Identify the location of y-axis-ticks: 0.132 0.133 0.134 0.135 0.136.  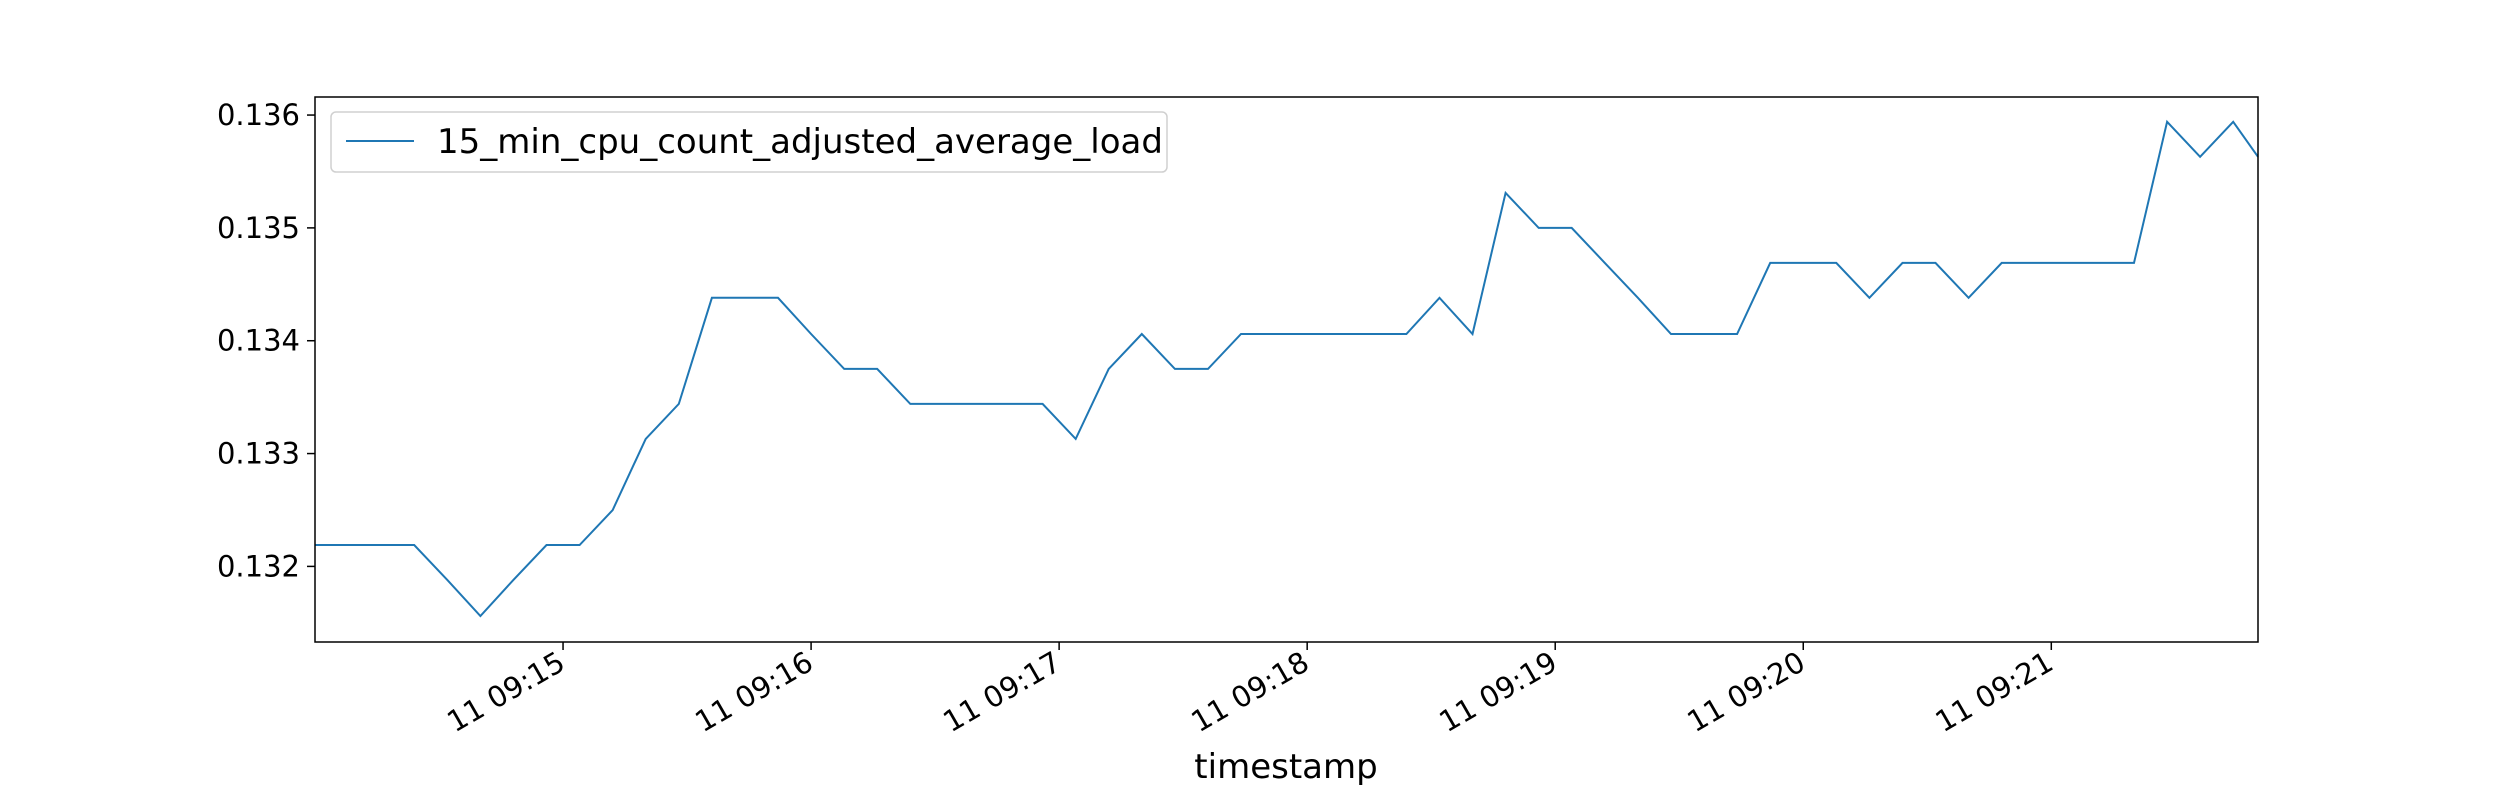
(266, 340).